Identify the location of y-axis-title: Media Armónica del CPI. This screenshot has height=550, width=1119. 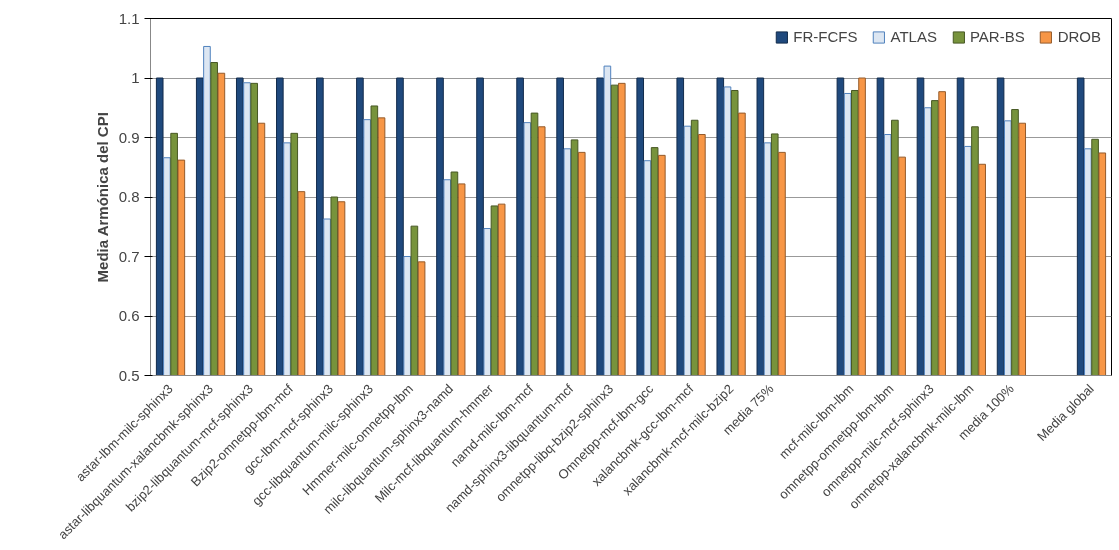
(102, 197).